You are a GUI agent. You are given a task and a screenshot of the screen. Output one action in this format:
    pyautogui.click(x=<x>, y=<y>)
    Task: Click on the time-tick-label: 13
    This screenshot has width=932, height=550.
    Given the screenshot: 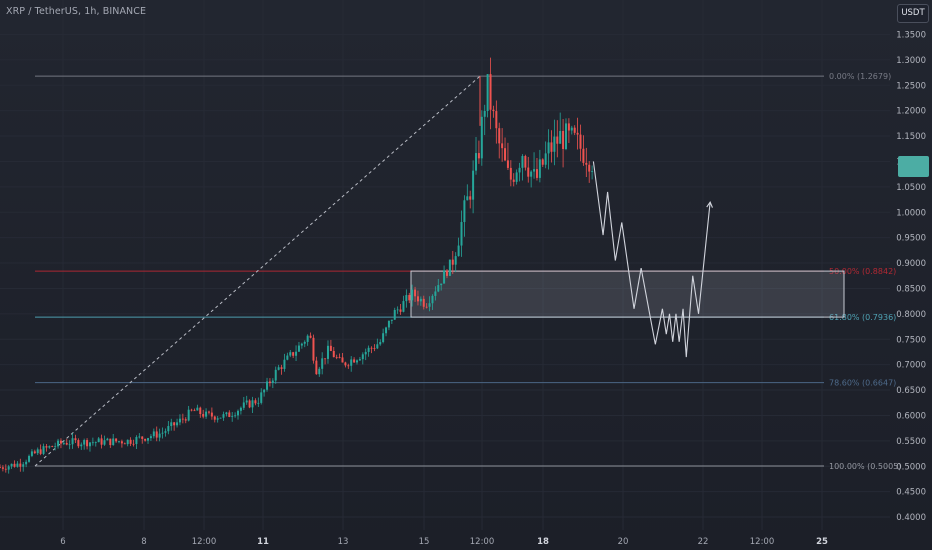 What is the action you would take?
    pyautogui.click(x=343, y=542)
    